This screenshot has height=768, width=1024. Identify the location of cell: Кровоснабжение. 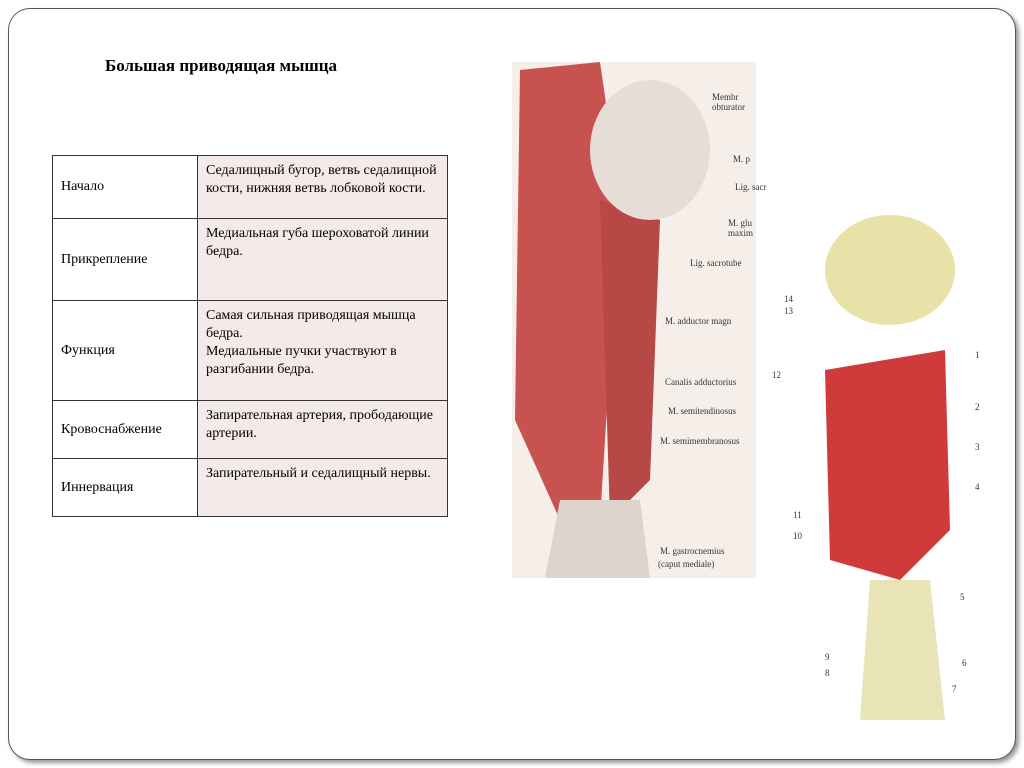
(125, 429).